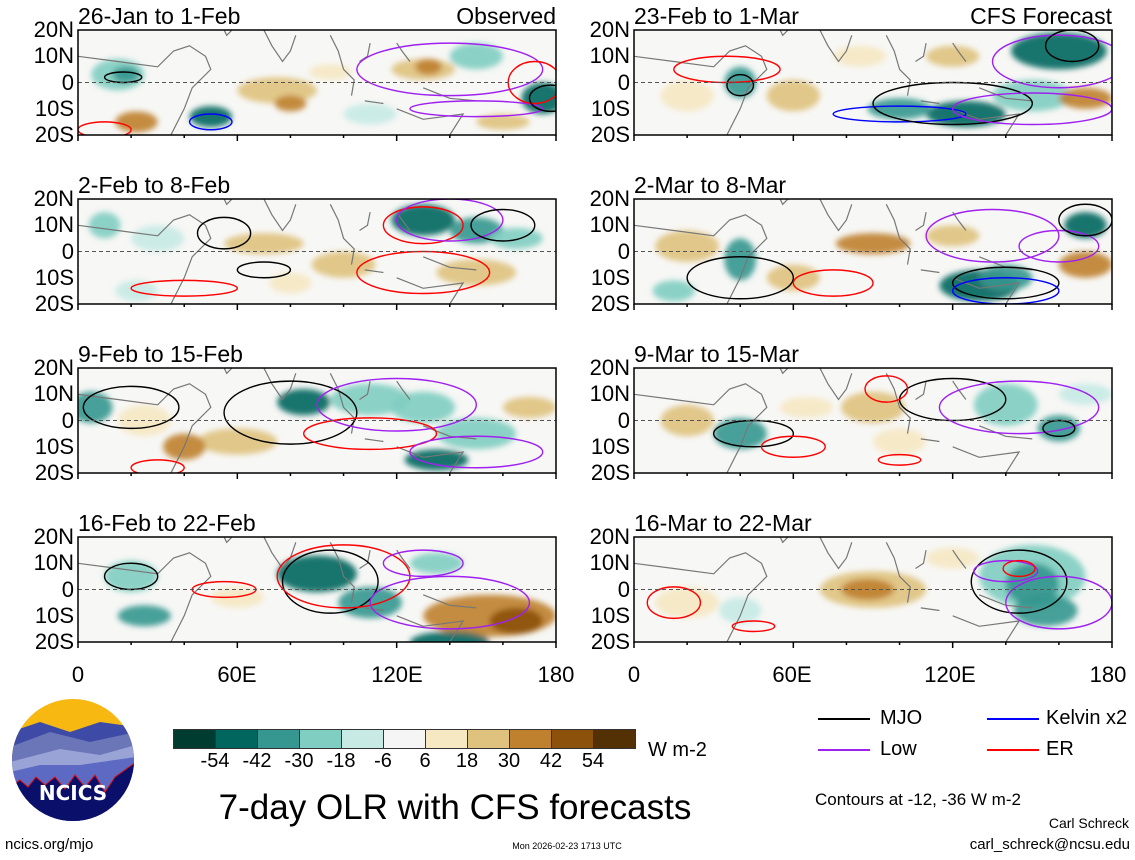  I want to click on timestamp: Mon 2026-02-23 1713 UTC, so click(567, 846).